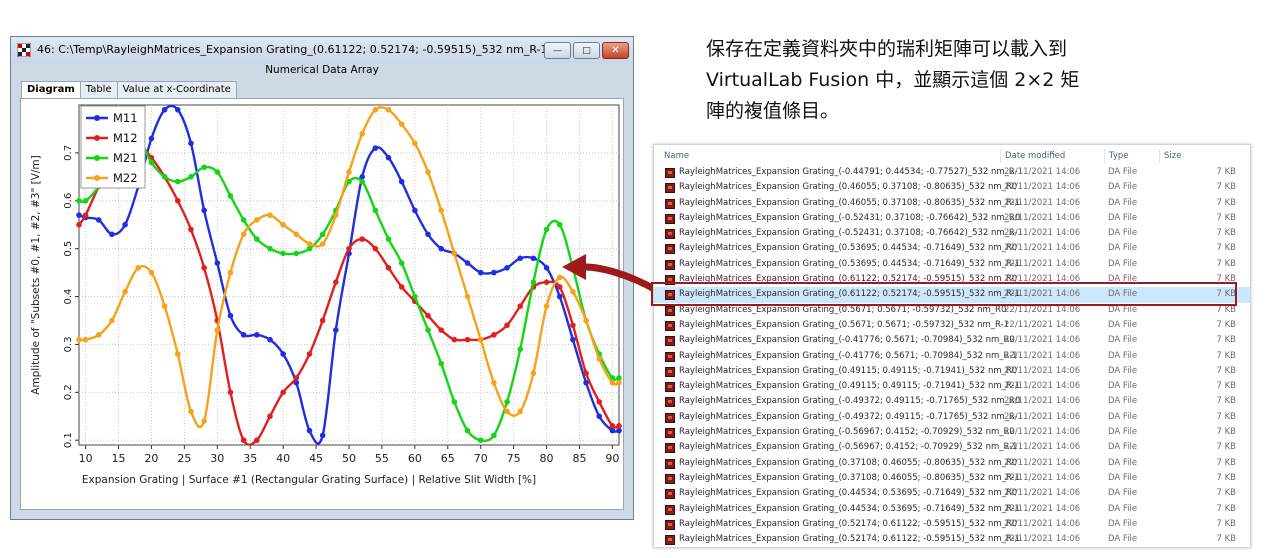 The width and height of the screenshot is (1268, 558). Describe the element at coordinates (119, 458) in the screenshot. I see `x-tick-label: 15` at that location.